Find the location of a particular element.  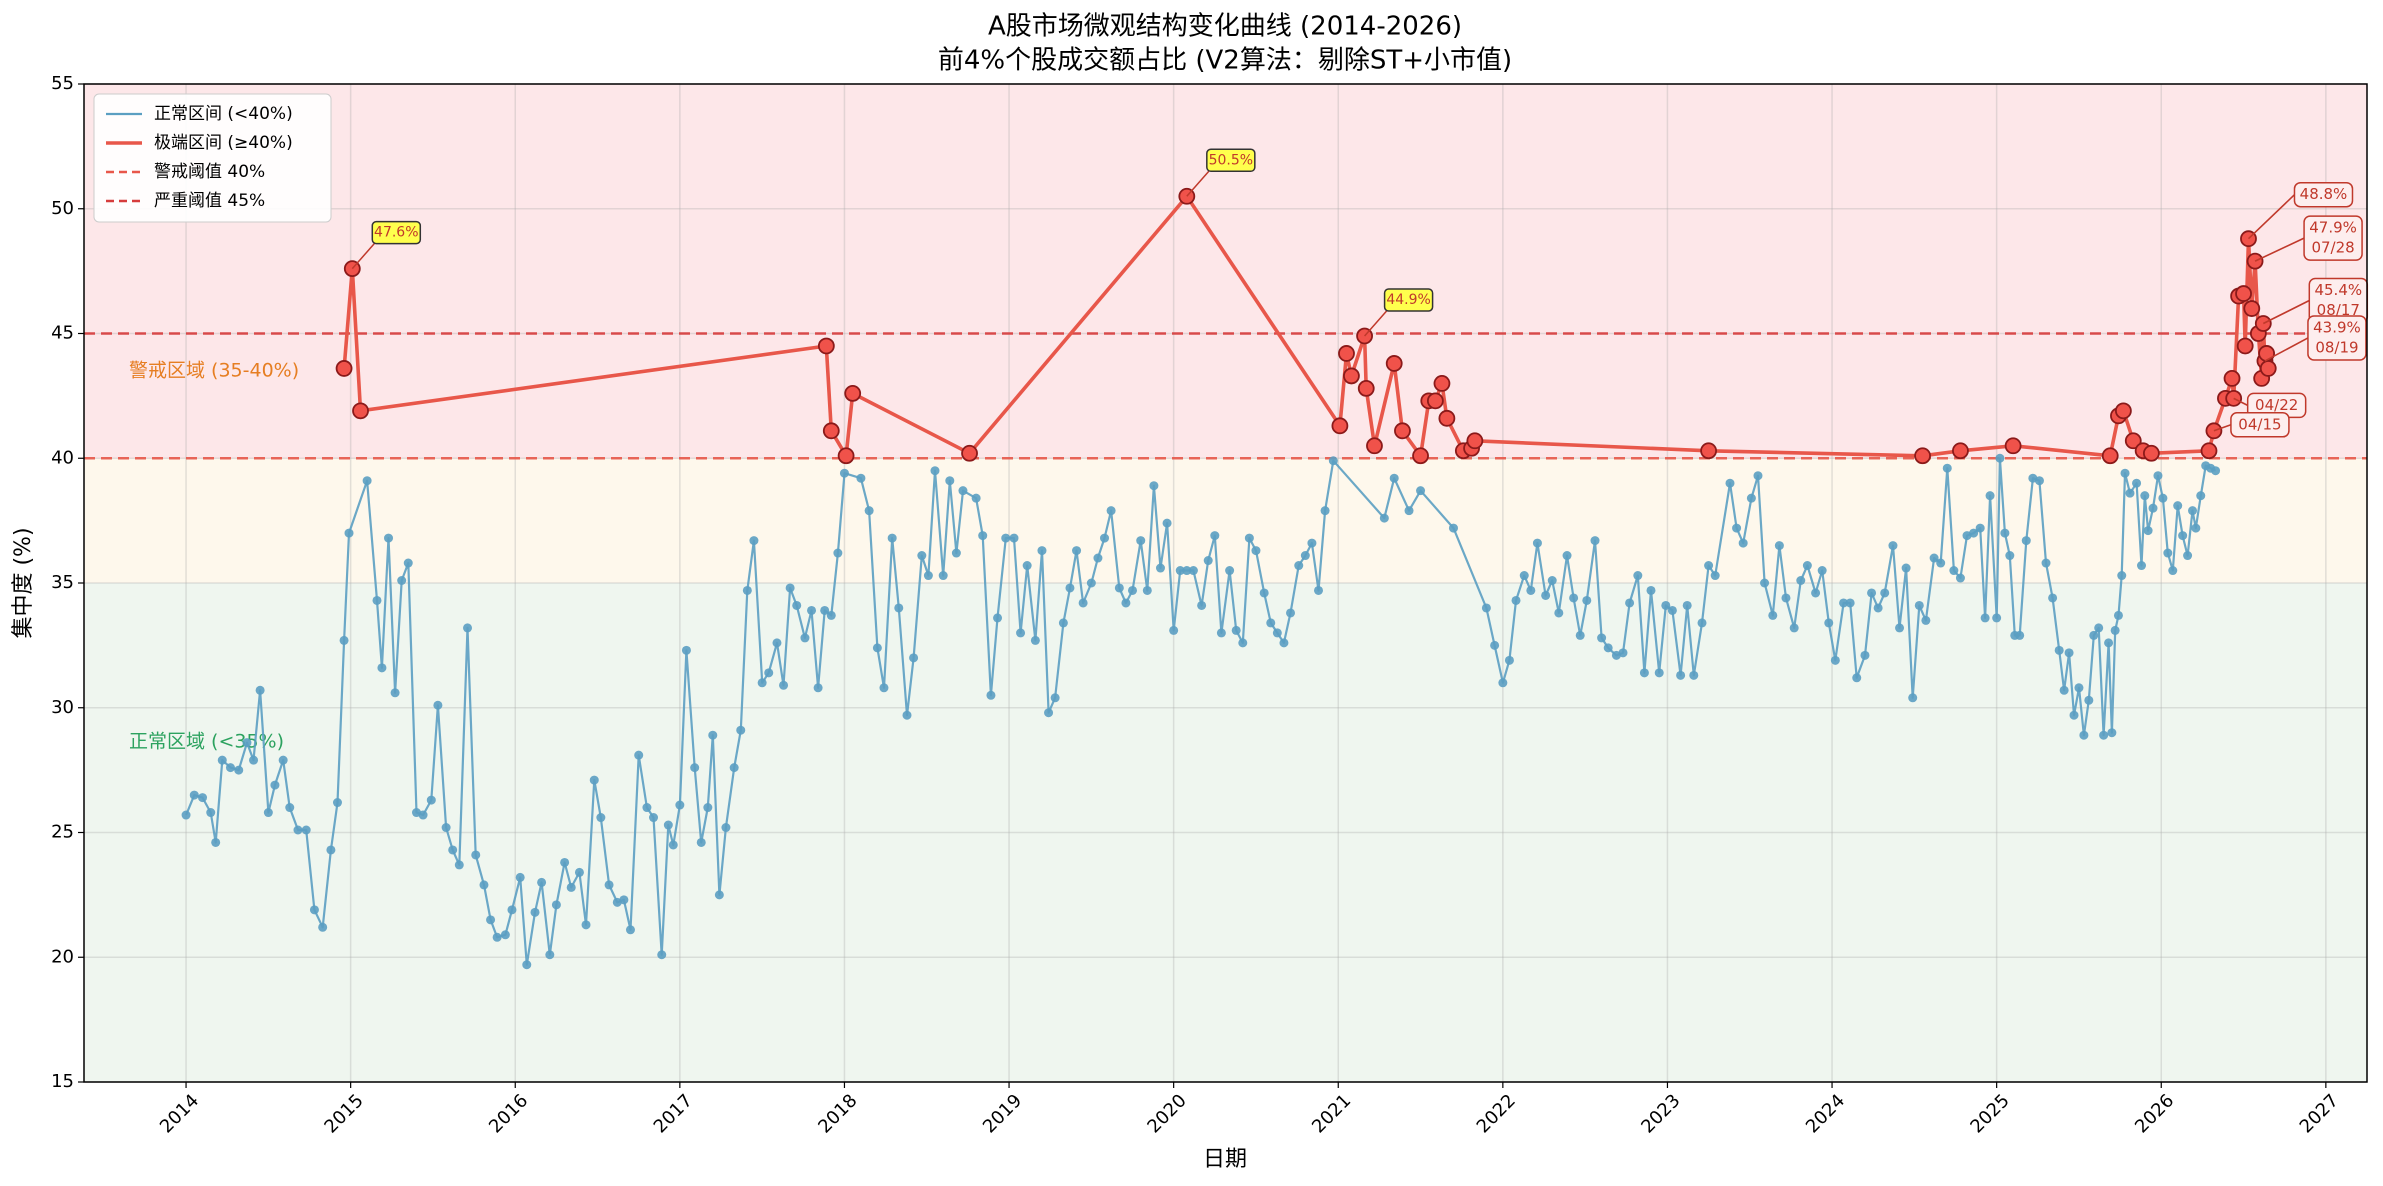

x-tick-label: 2018 is located at coordinates (837, 1113).